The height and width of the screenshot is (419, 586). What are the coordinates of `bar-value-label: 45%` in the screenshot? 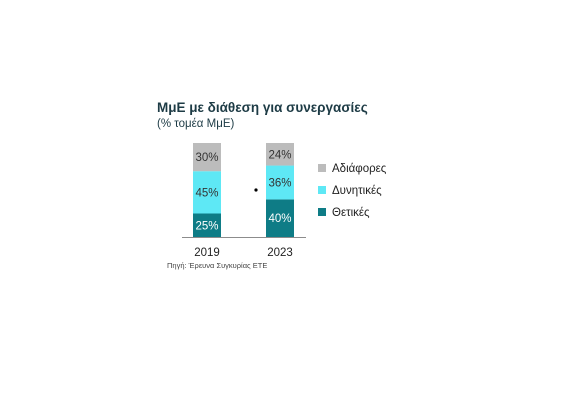 It's located at (206, 193).